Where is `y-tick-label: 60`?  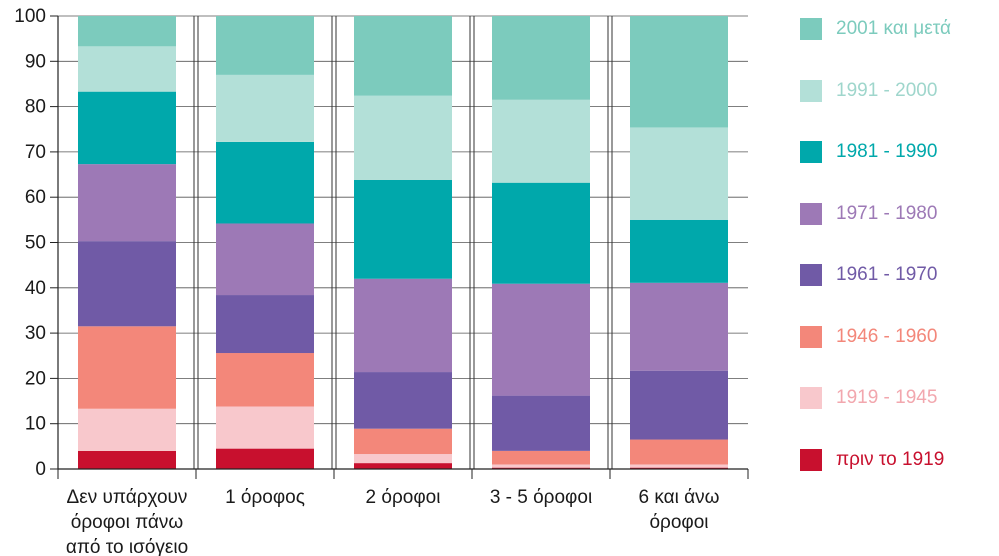 y-tick-label: 60 is located at coordinates (35, 197).